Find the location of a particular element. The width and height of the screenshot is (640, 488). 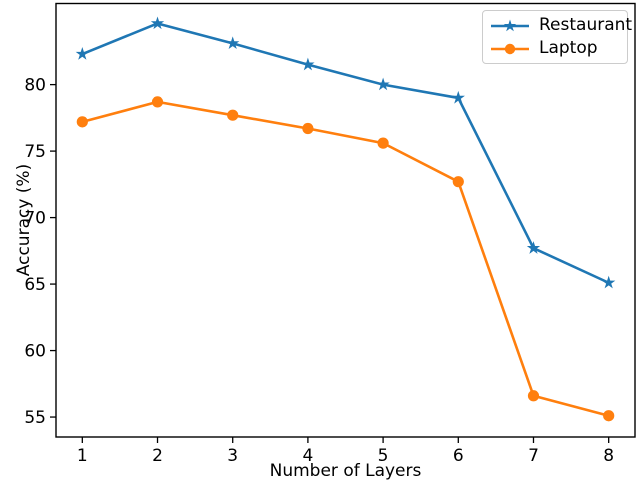

y-tick-label: 70 is located at coordinates (35, 219).